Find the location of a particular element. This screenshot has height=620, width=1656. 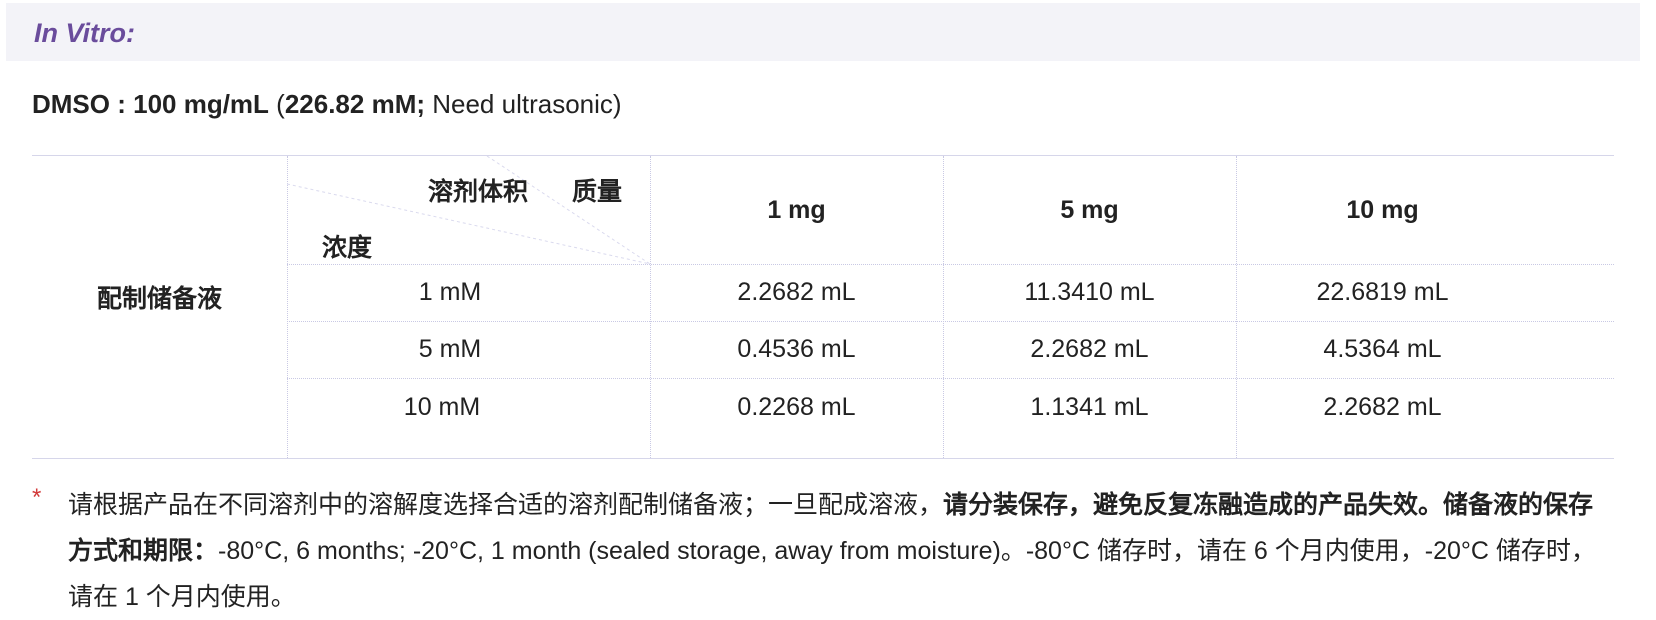

volume-cell: 22.6819 mL is located at coordinates (1382, 292).